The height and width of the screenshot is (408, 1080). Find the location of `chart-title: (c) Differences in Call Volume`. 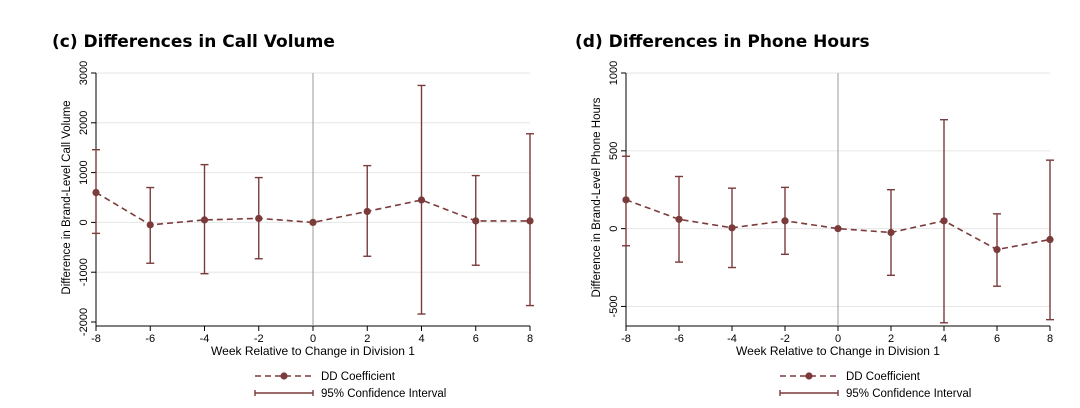

chart-title: (c) Differences in Call Volume is located at coordinates (193, 42).